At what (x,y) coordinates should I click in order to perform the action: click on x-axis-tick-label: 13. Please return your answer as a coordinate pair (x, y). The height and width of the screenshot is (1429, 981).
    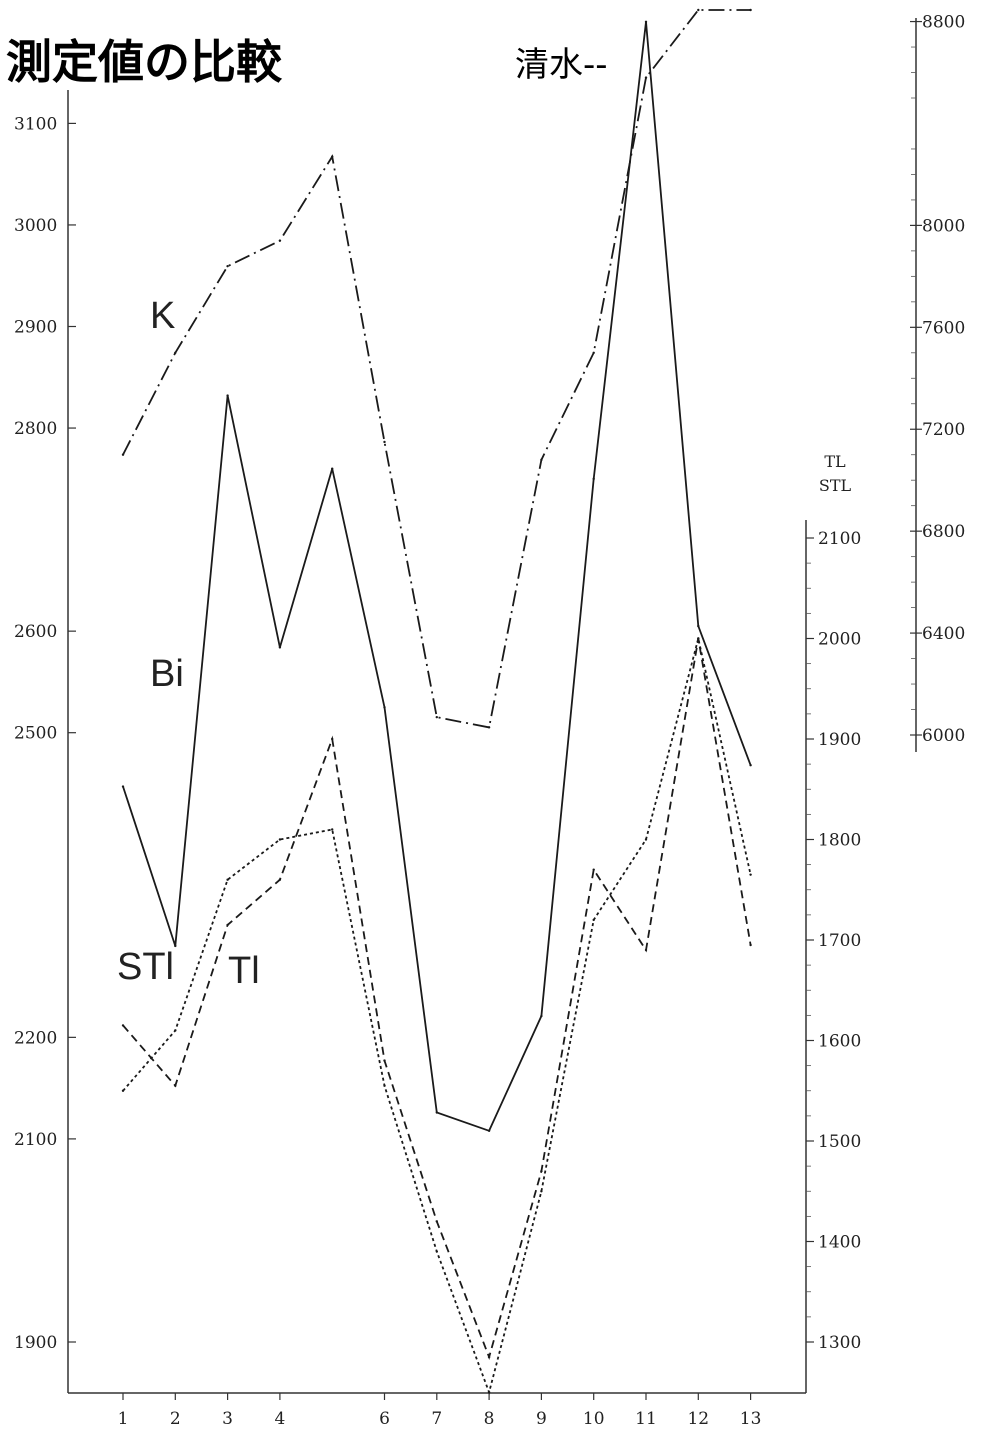
    Looking at the image, I should click on (751, 1419).